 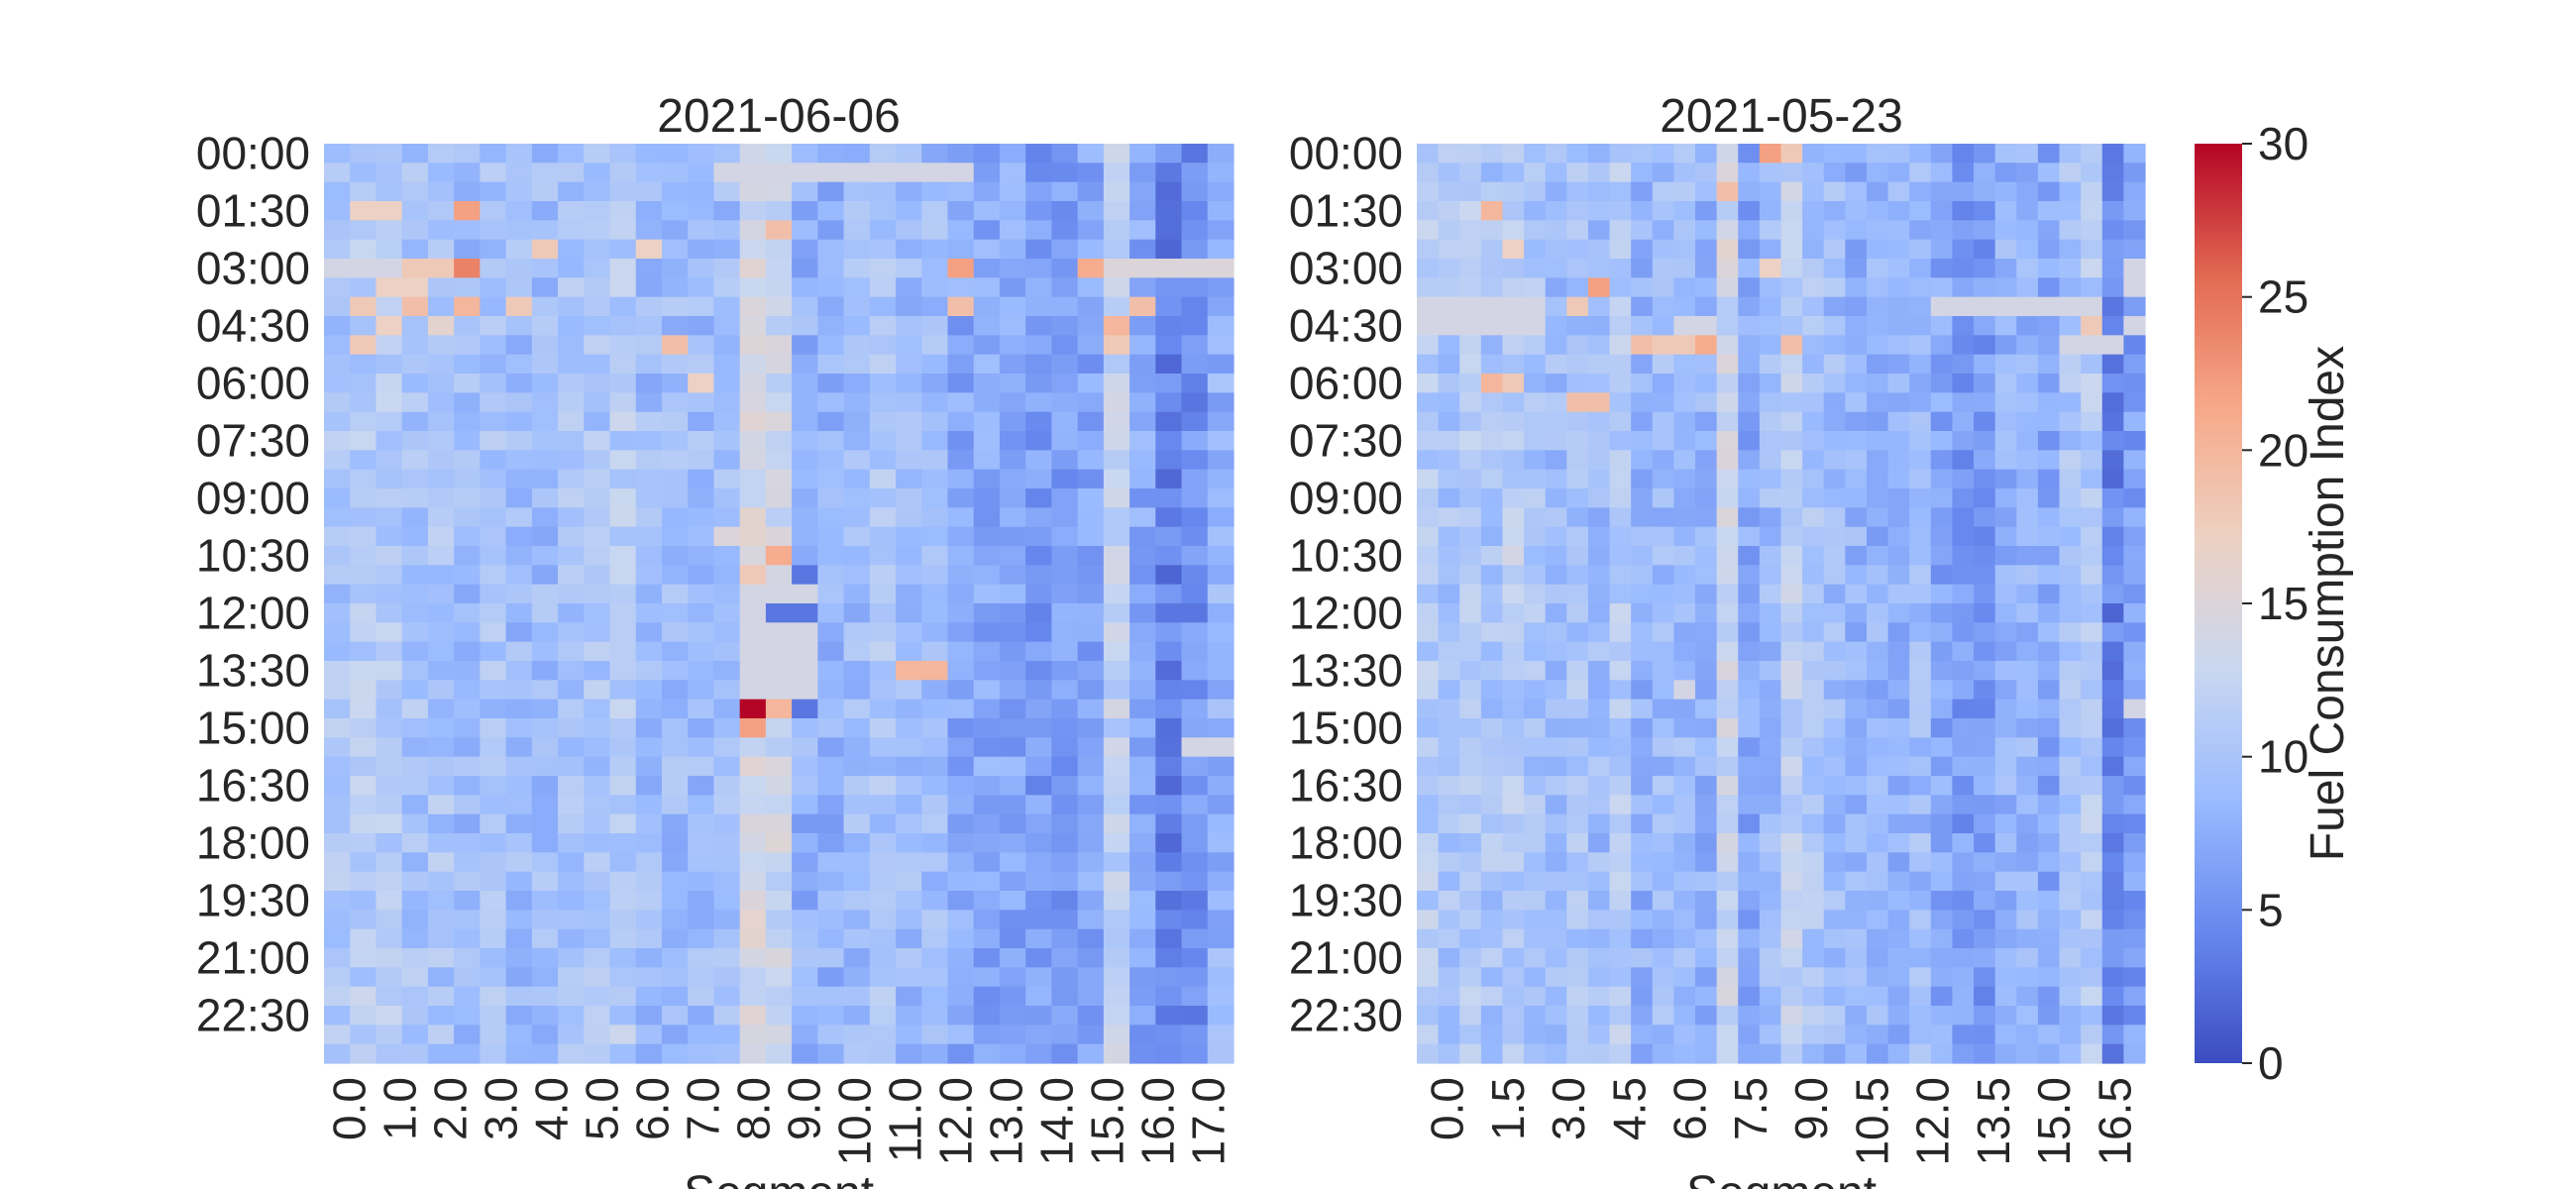 What do you see at coordinates (1447, 1108) in the screenshot?
I see `heatmap-right-x-tick-label: 0.0` at bounding box center [1447, 1108].